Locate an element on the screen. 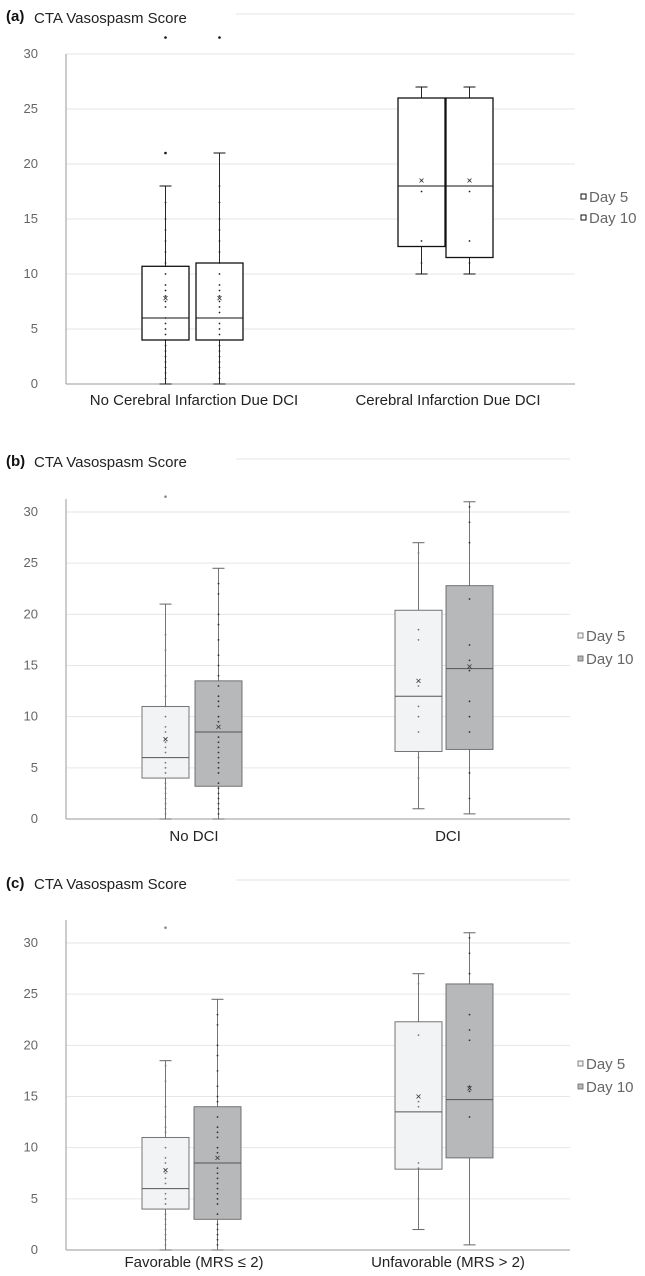 This screenshot has height=1276, width=645. panel-c-title: CTA Vasospasm Score is located at coordinates (110, 884).